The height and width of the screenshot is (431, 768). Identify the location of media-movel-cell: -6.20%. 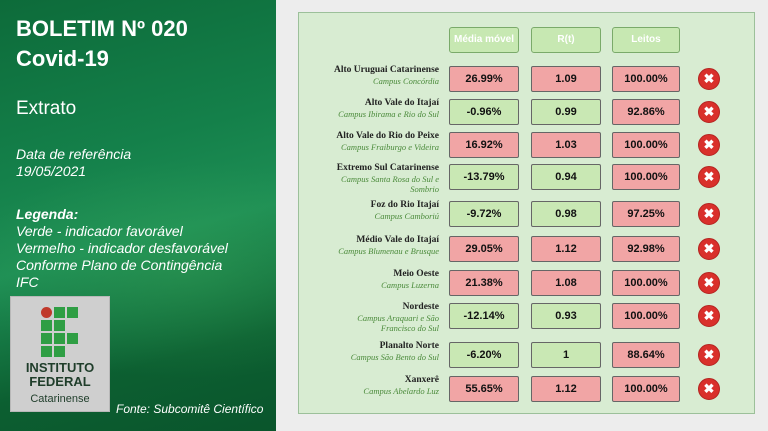
(484, 355).